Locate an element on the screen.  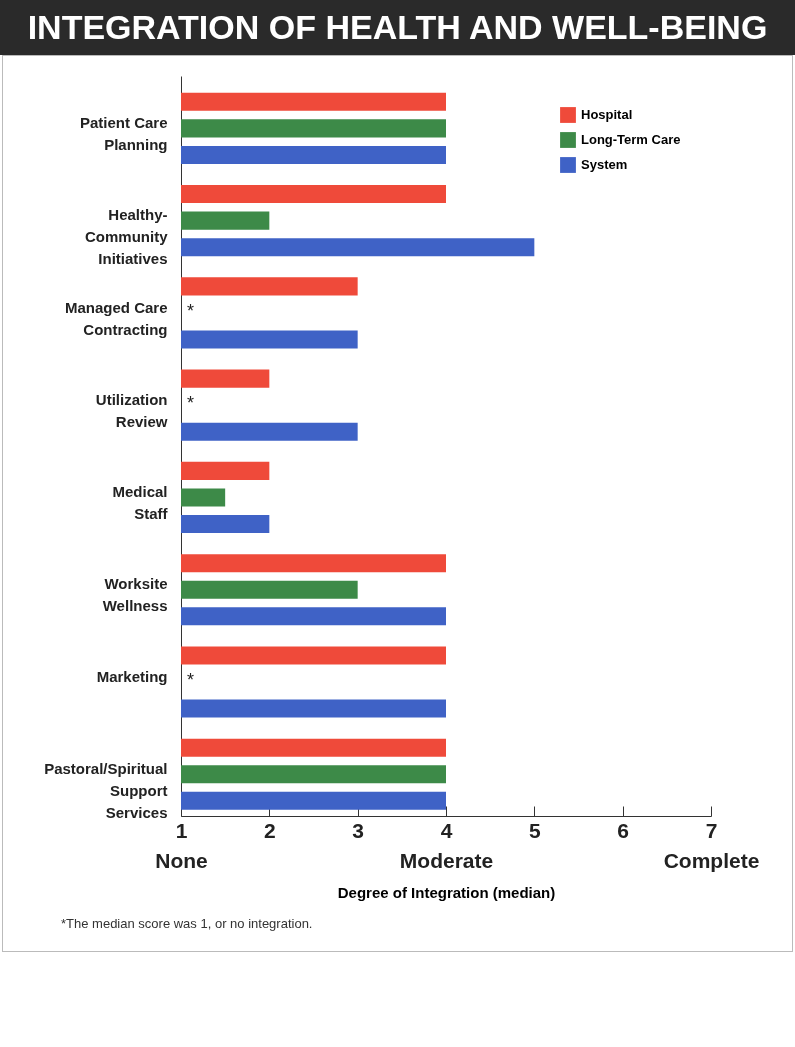
chart-title: INTEGRATION OF HEALTH AND WELL-BEING is located at coordinates (397, 27).